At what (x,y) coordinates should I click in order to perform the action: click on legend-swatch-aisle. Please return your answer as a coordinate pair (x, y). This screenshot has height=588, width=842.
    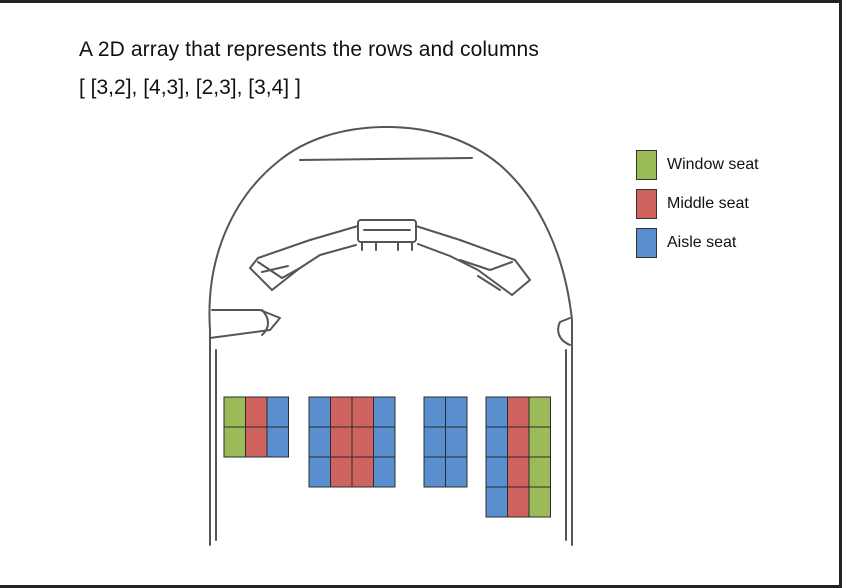
    Looking at the image, I should click on (646, 243).